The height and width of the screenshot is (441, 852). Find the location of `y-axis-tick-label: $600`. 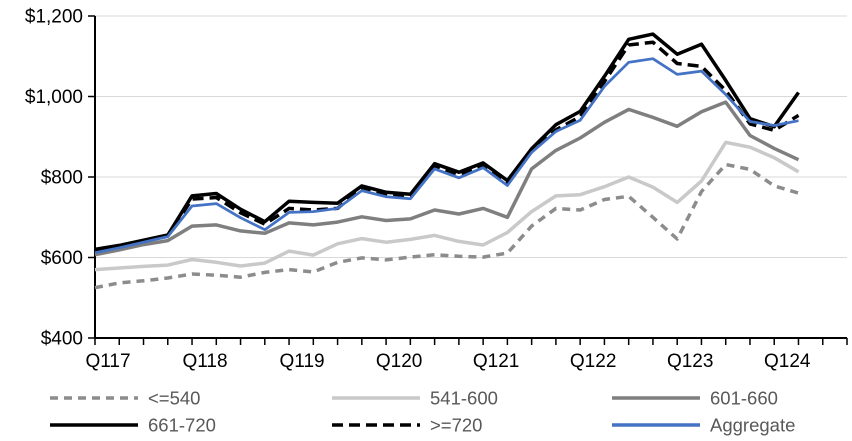

y-axis-tick-label: $600 is located at coordinates (62, 258).